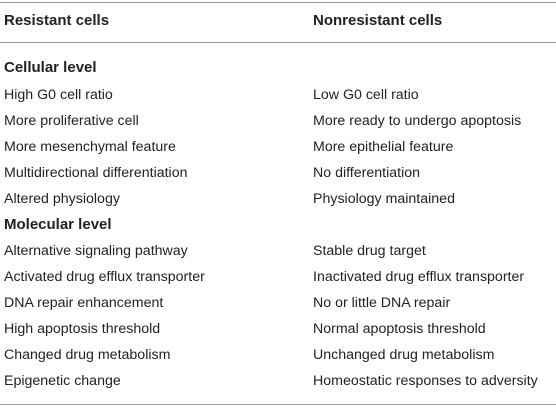  What do you see at coordinates (384, 199) in the screenshot?
I see `nonresistant-cell: Physiology maintained` at bounding box center [384, 199].